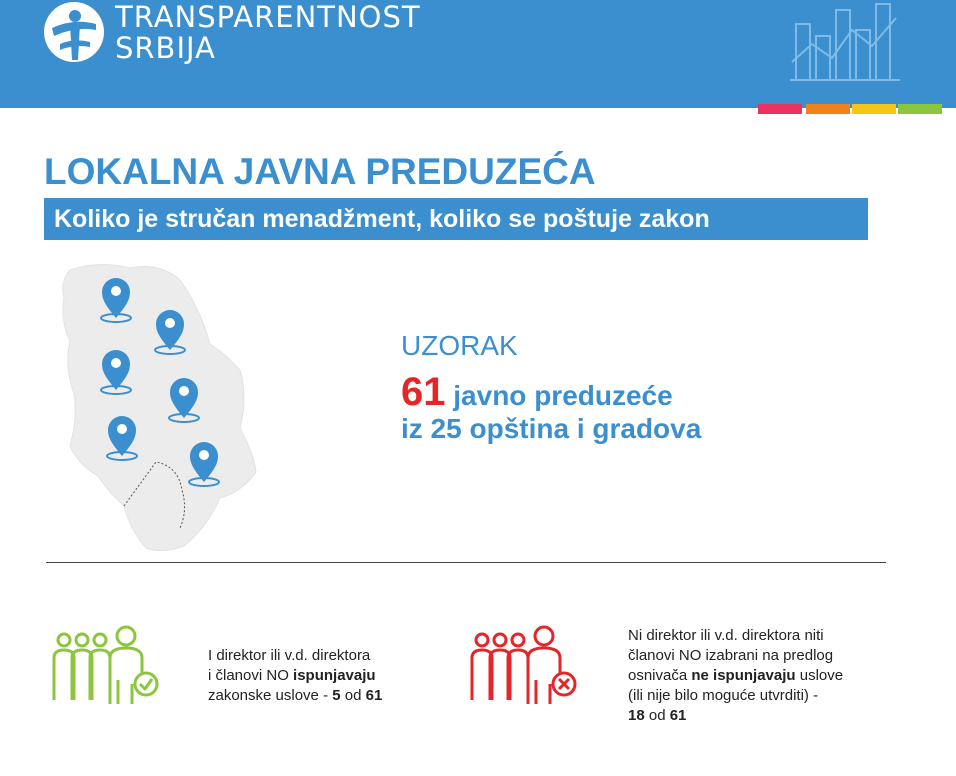 The image size is (956, 776). I want to click on stat-noncompliant-total: 61, so click(678, 715).